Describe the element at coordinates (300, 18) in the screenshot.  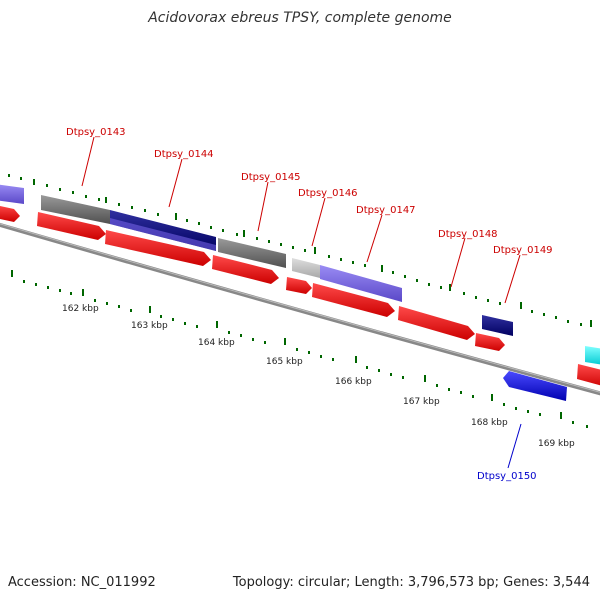
I see `map-title: Acidovorax ebreus TPSY, complete genome` at that location.